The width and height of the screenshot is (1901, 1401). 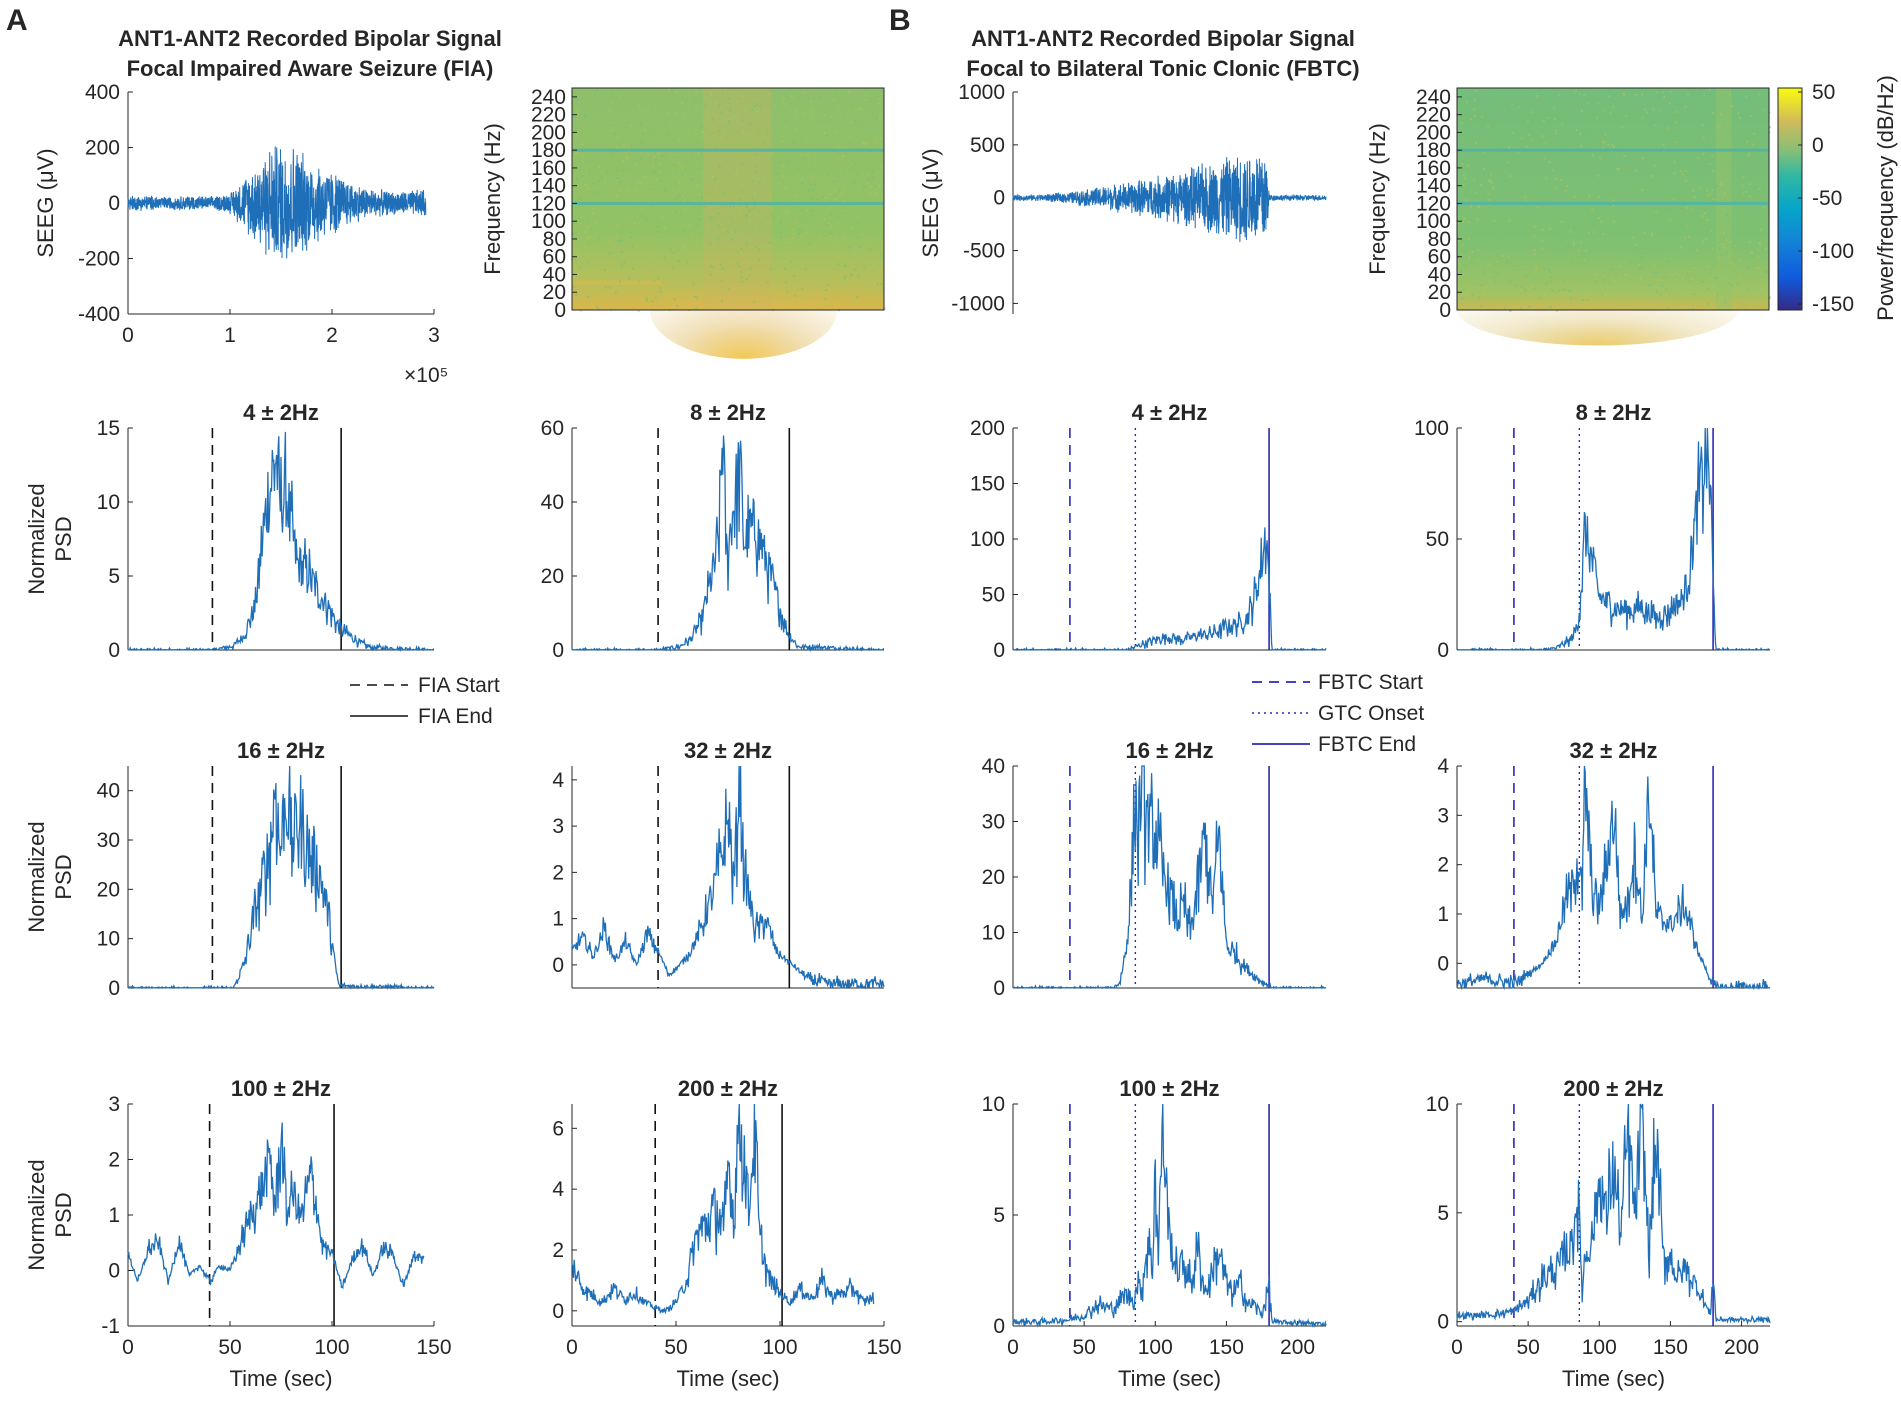 What do you see at coordinates (1431, 428) in the screenshot?
I see `B8-ytick-label: 100` at bounding box center [1431, 428].